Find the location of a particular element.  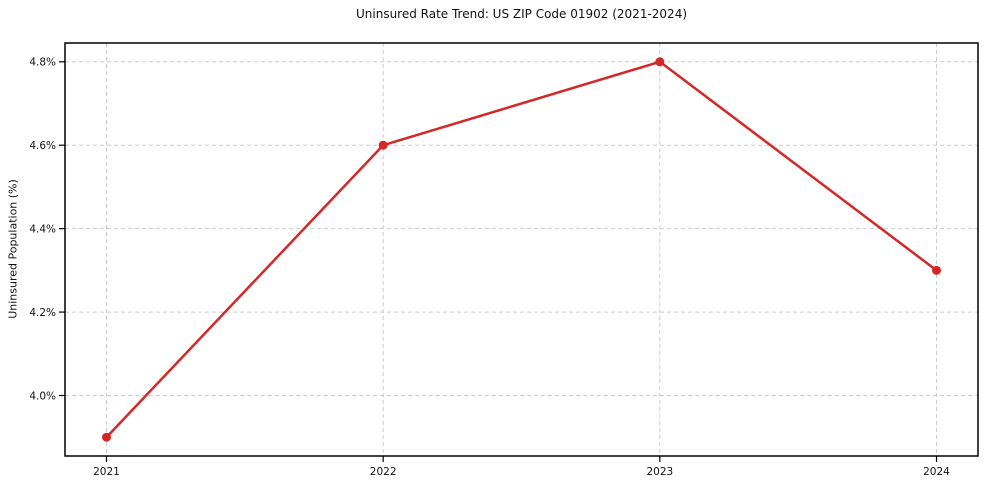

x-tick-label: 2021 is located at coordinates (106, 472).